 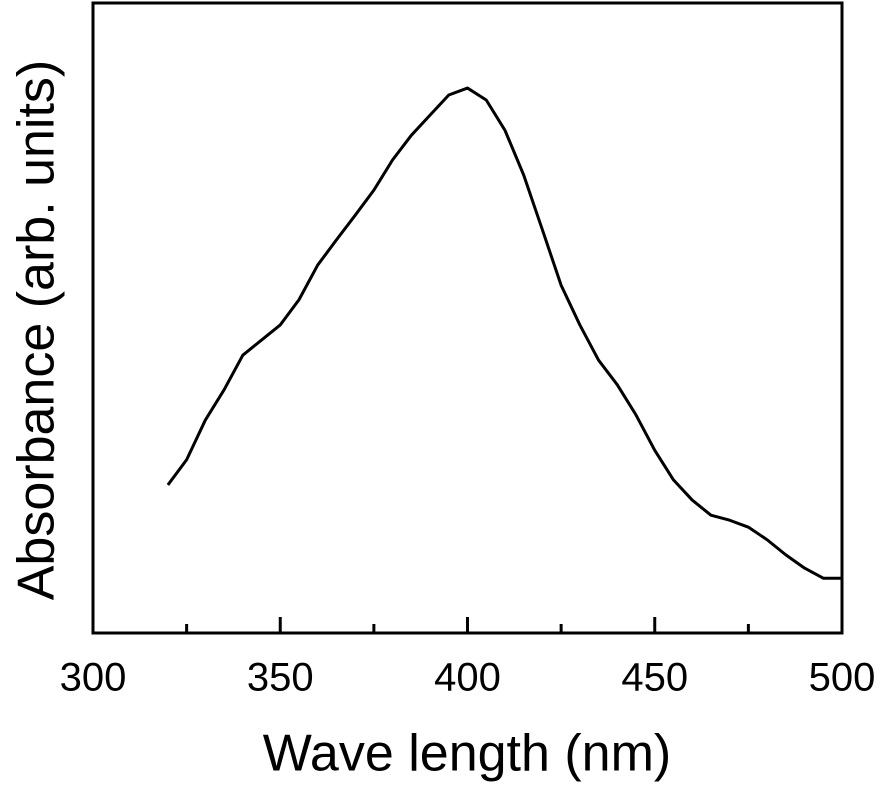 I want to click on x-tick-label: 400, so click(x=467, y=678).